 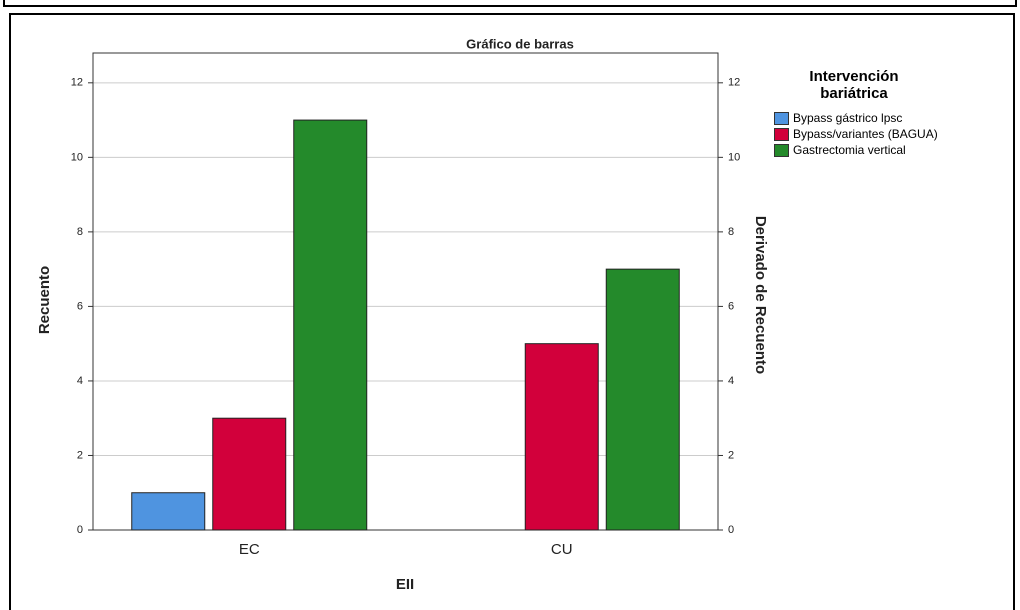 What do you see at coordinates (734, 157) in the screenshot?
I see `y2-tick-label: 10` at bounding box center [734, 157].